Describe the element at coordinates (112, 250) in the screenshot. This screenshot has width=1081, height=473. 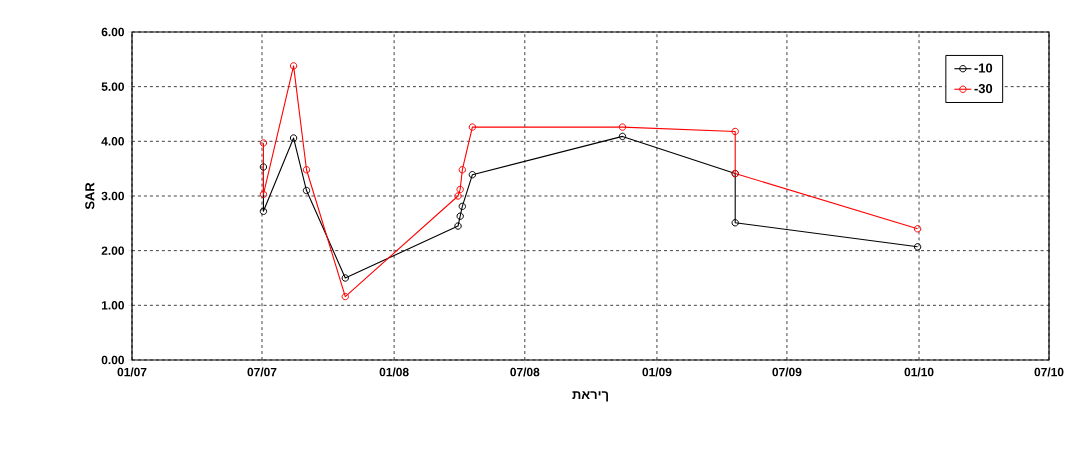
I see `y-tick-label: 2.00` at that location.